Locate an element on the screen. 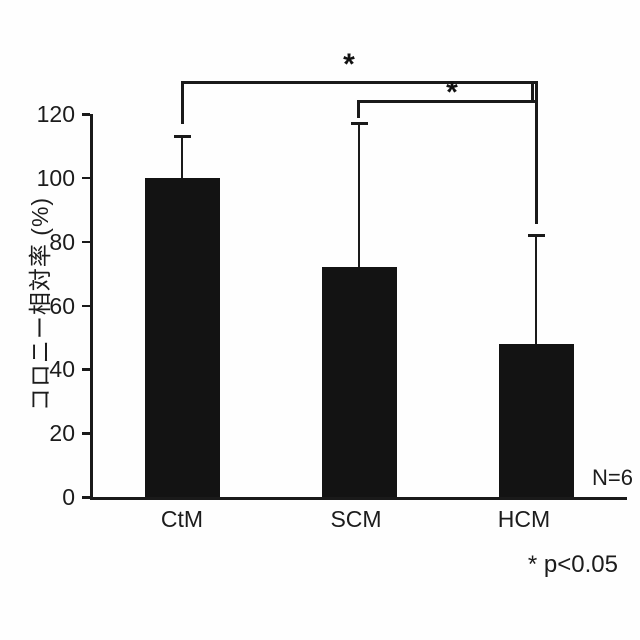  significance-bracket-corner-drop is located at coordinates (532, 92).